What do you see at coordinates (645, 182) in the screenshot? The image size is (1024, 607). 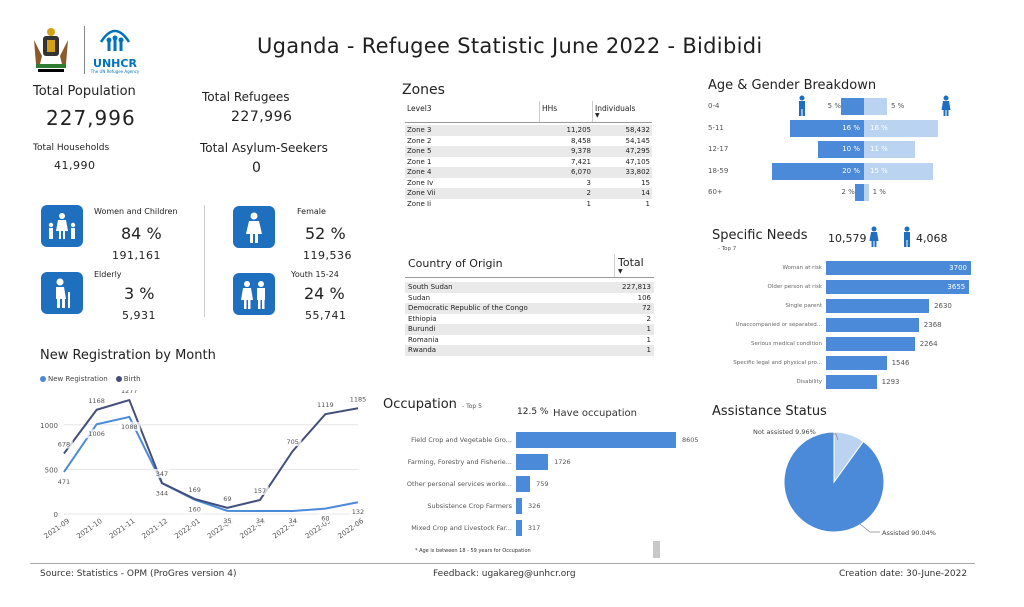 I see `table-cell: 15` at bounding box center [645, 182].